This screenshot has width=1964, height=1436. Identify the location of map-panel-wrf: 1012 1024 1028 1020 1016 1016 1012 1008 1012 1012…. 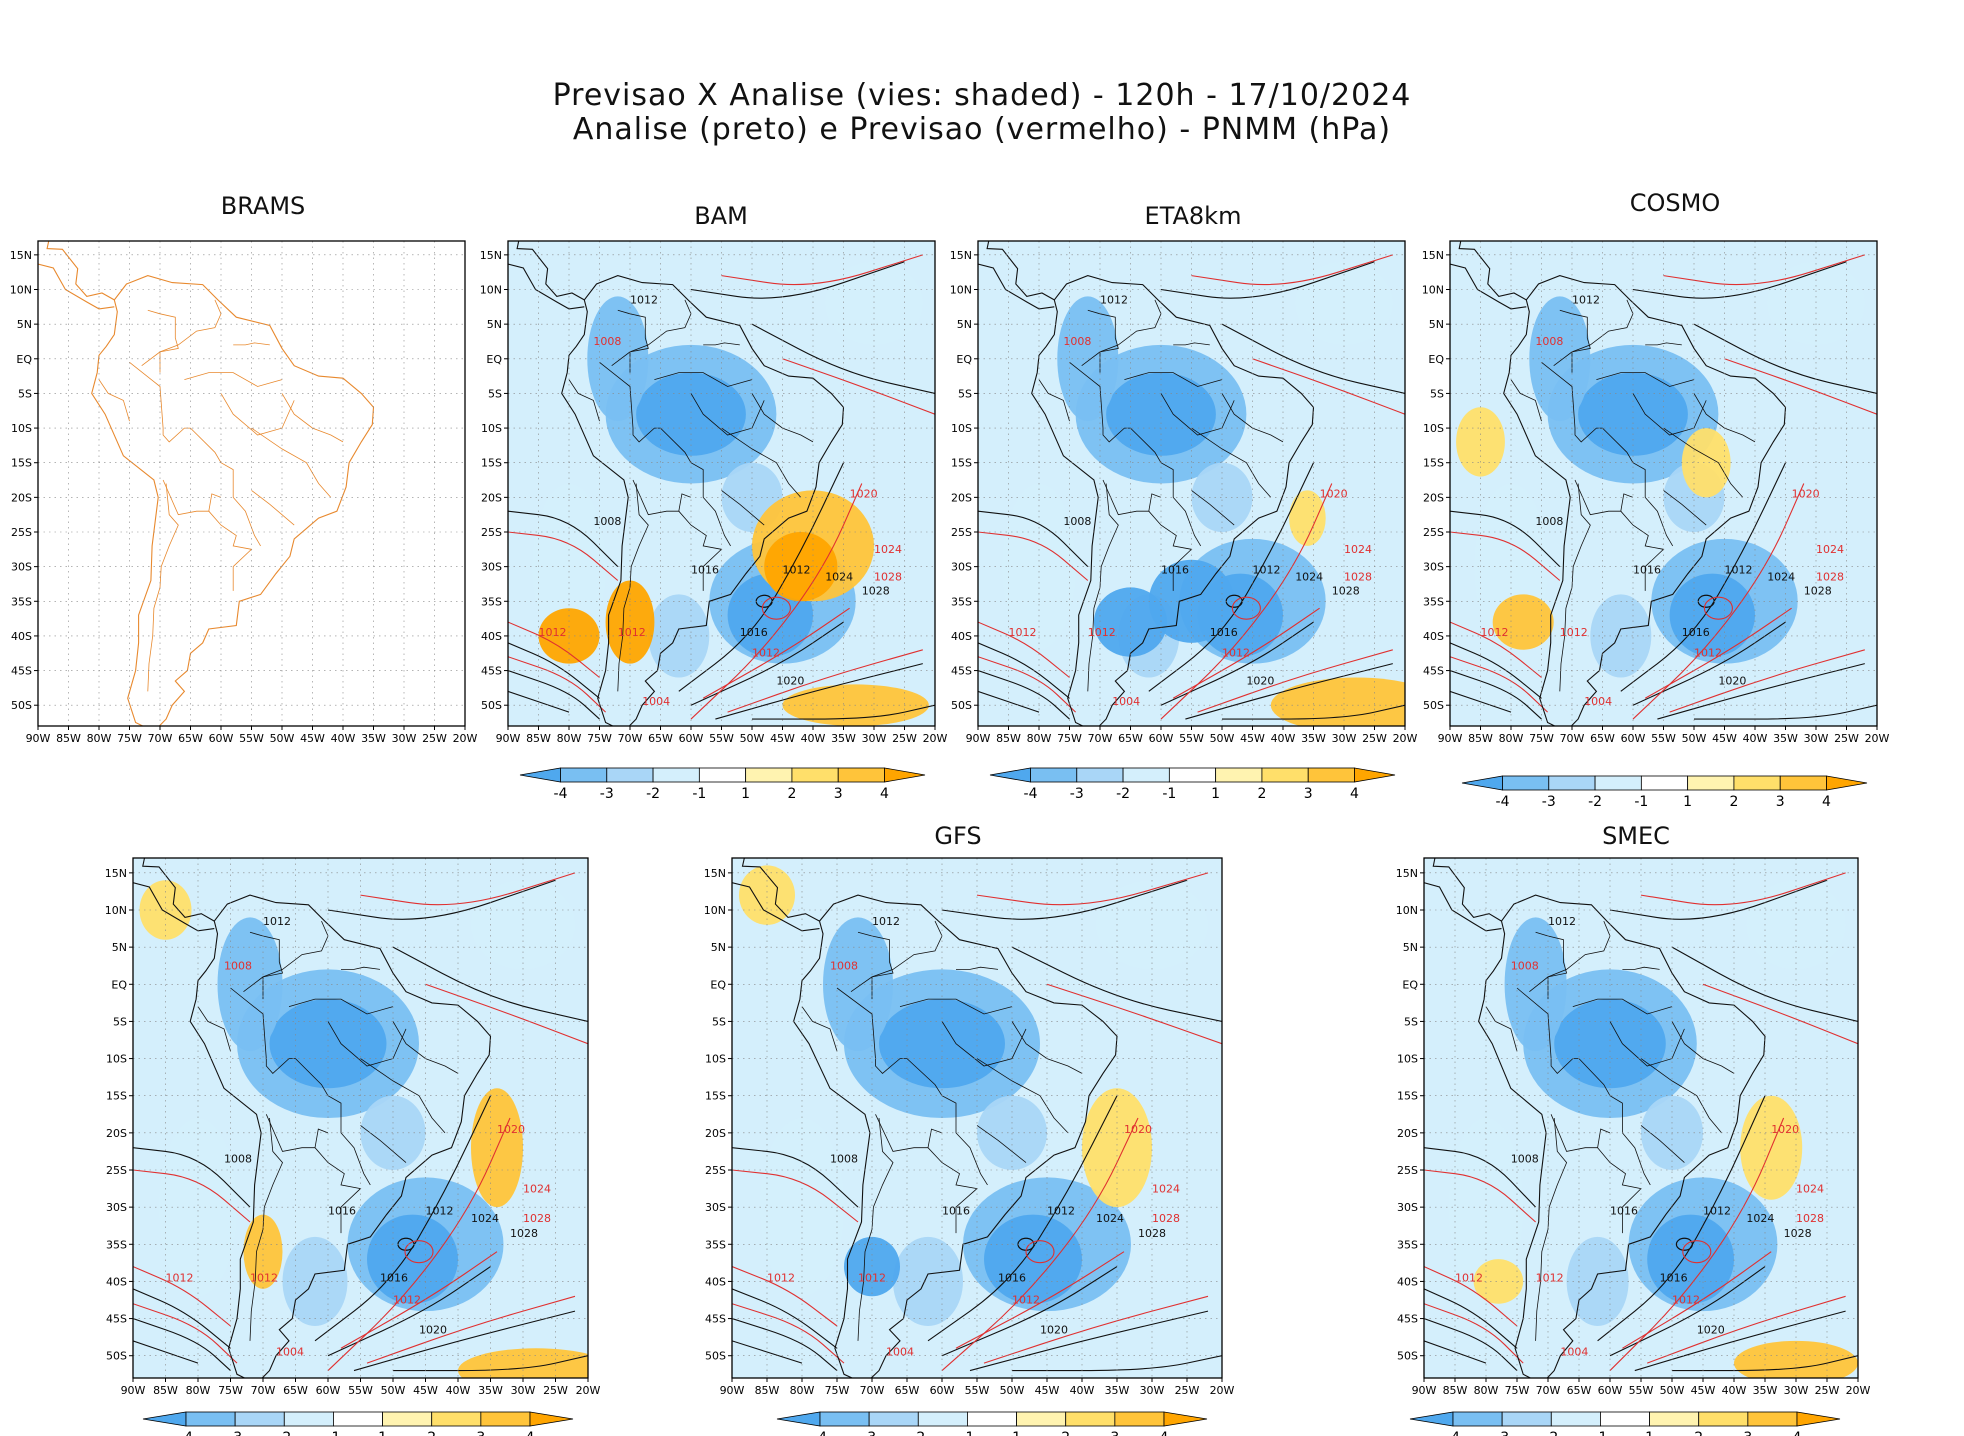
(353, 1127).